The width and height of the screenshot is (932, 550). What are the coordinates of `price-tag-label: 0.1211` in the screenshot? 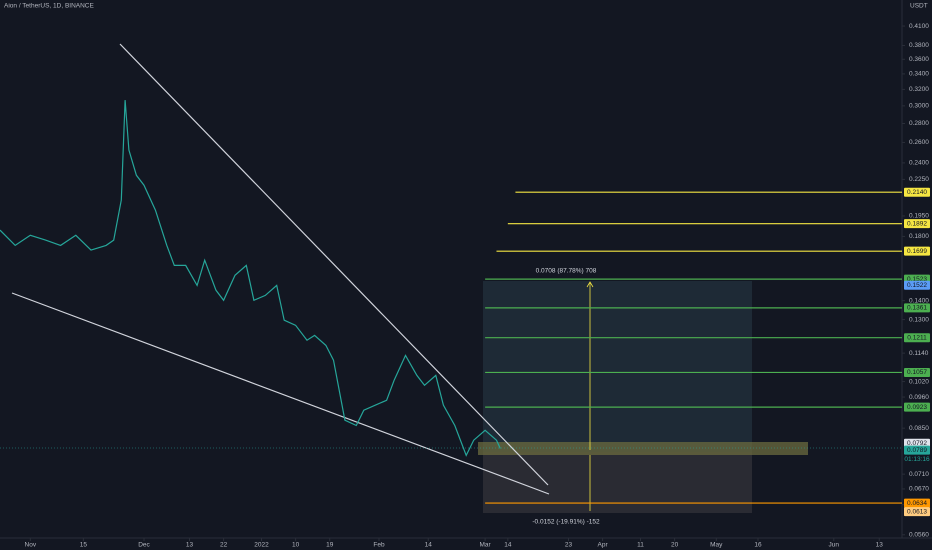 It's located at (917, 337).